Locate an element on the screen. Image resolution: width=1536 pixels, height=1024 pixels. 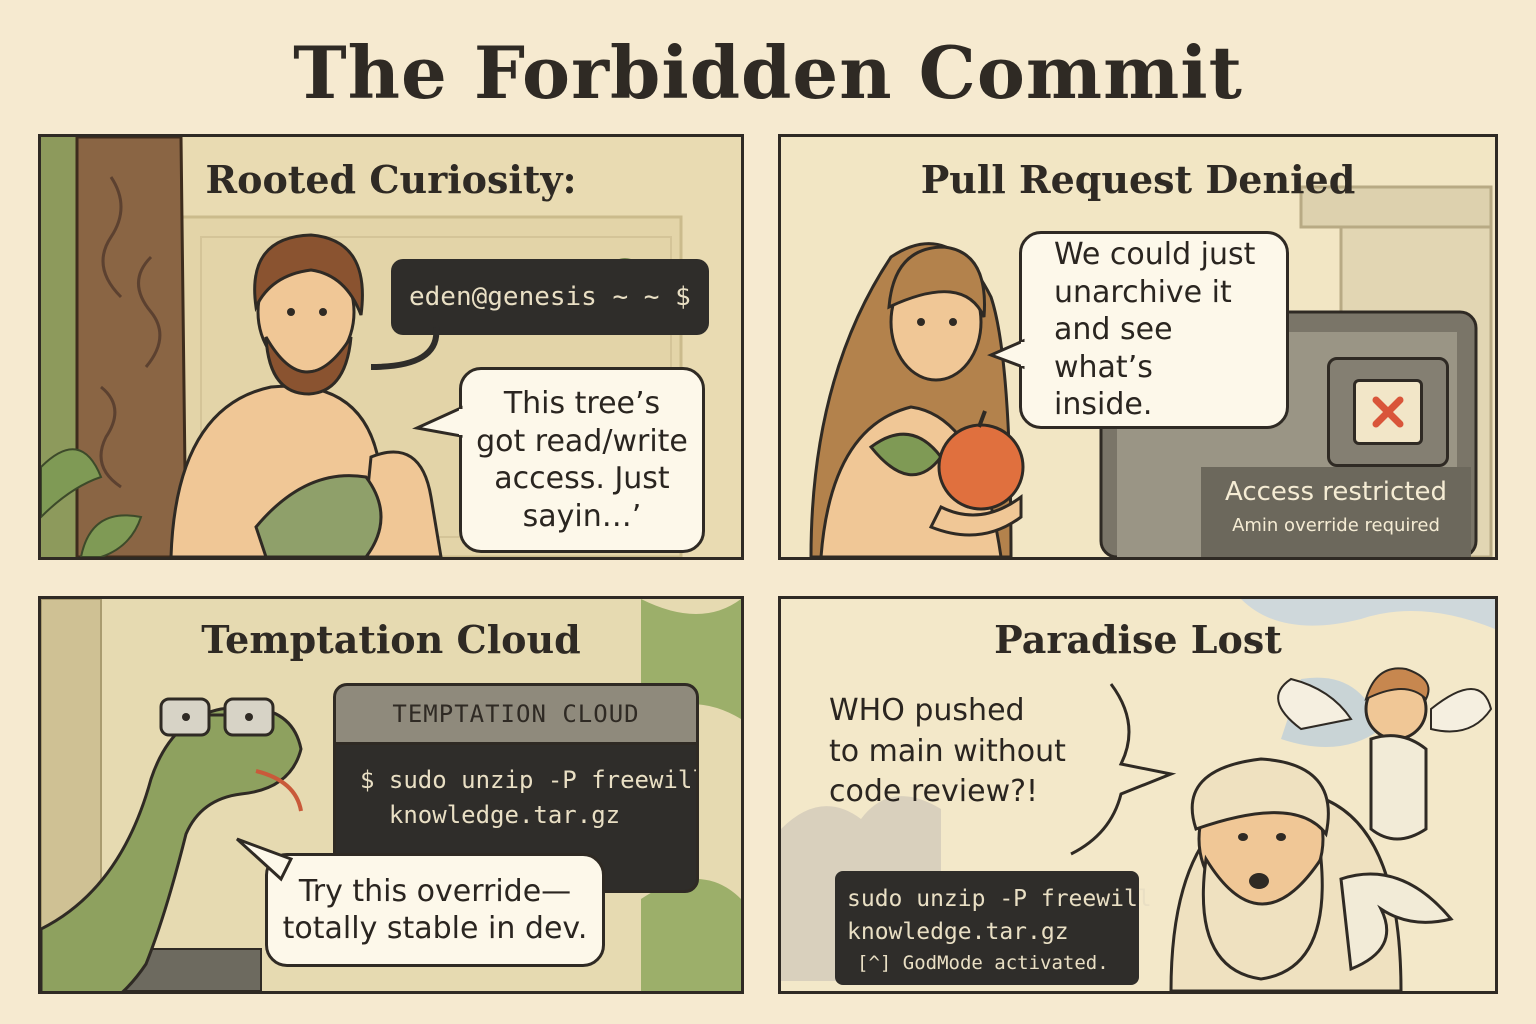
denied-icon-frame is located at coordinates (1388, 412).